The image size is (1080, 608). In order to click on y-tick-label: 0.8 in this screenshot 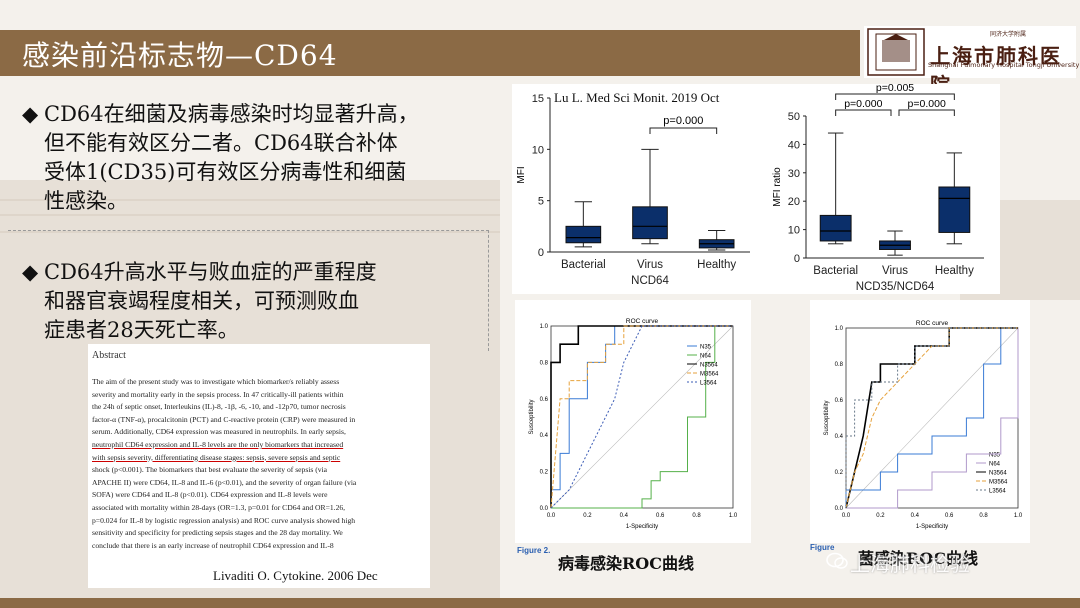, I will do `click(839, 365)`.